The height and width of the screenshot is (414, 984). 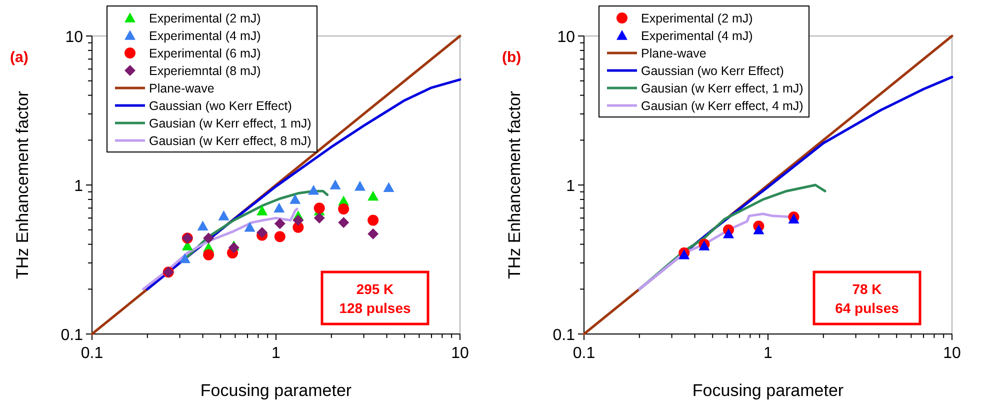 I want to click on annotation: 295 K, so click(x=375, y=289).